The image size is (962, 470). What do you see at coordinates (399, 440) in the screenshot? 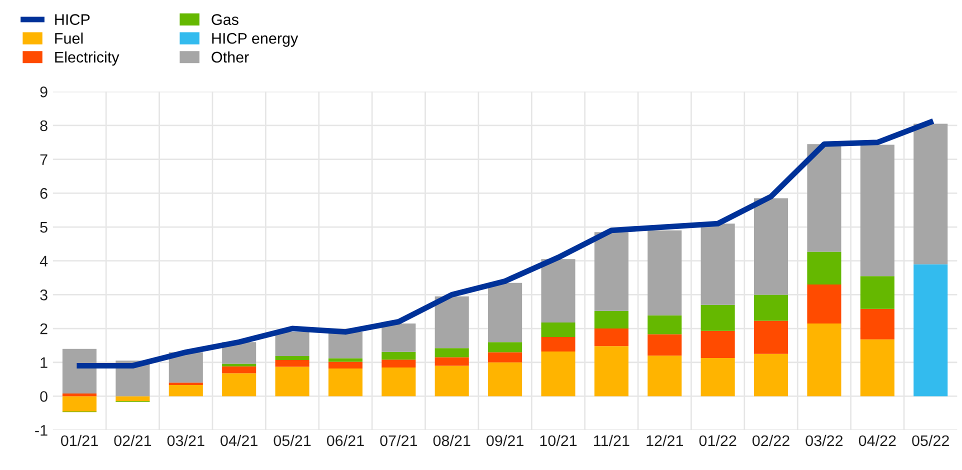
I see `x-tick-label: 07/21` at bounding box center [399, 440].